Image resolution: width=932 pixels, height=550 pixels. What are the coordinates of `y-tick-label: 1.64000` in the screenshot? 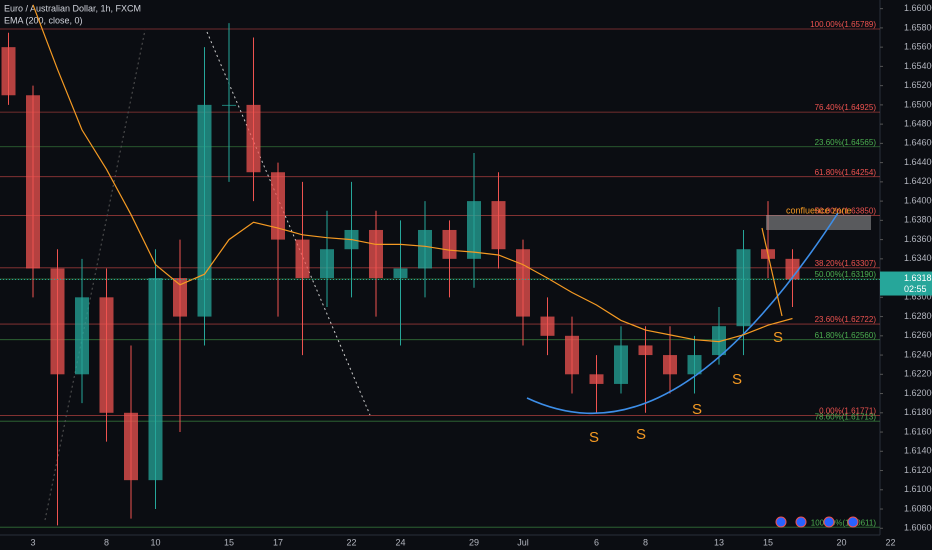 It's located at (918, 200).